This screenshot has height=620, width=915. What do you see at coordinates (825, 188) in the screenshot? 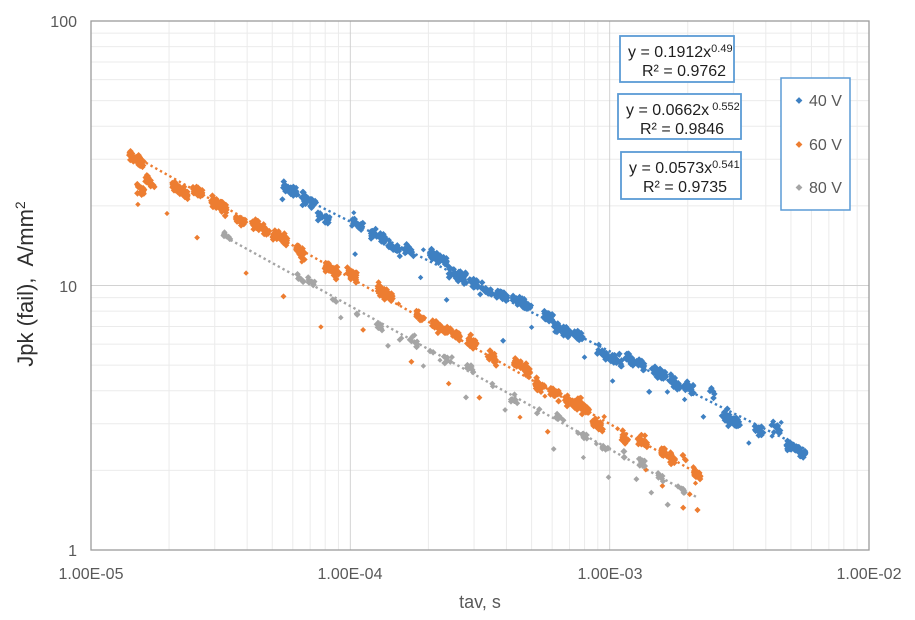
I see `svg-text: 80 V` at bounding box center [825, 188].